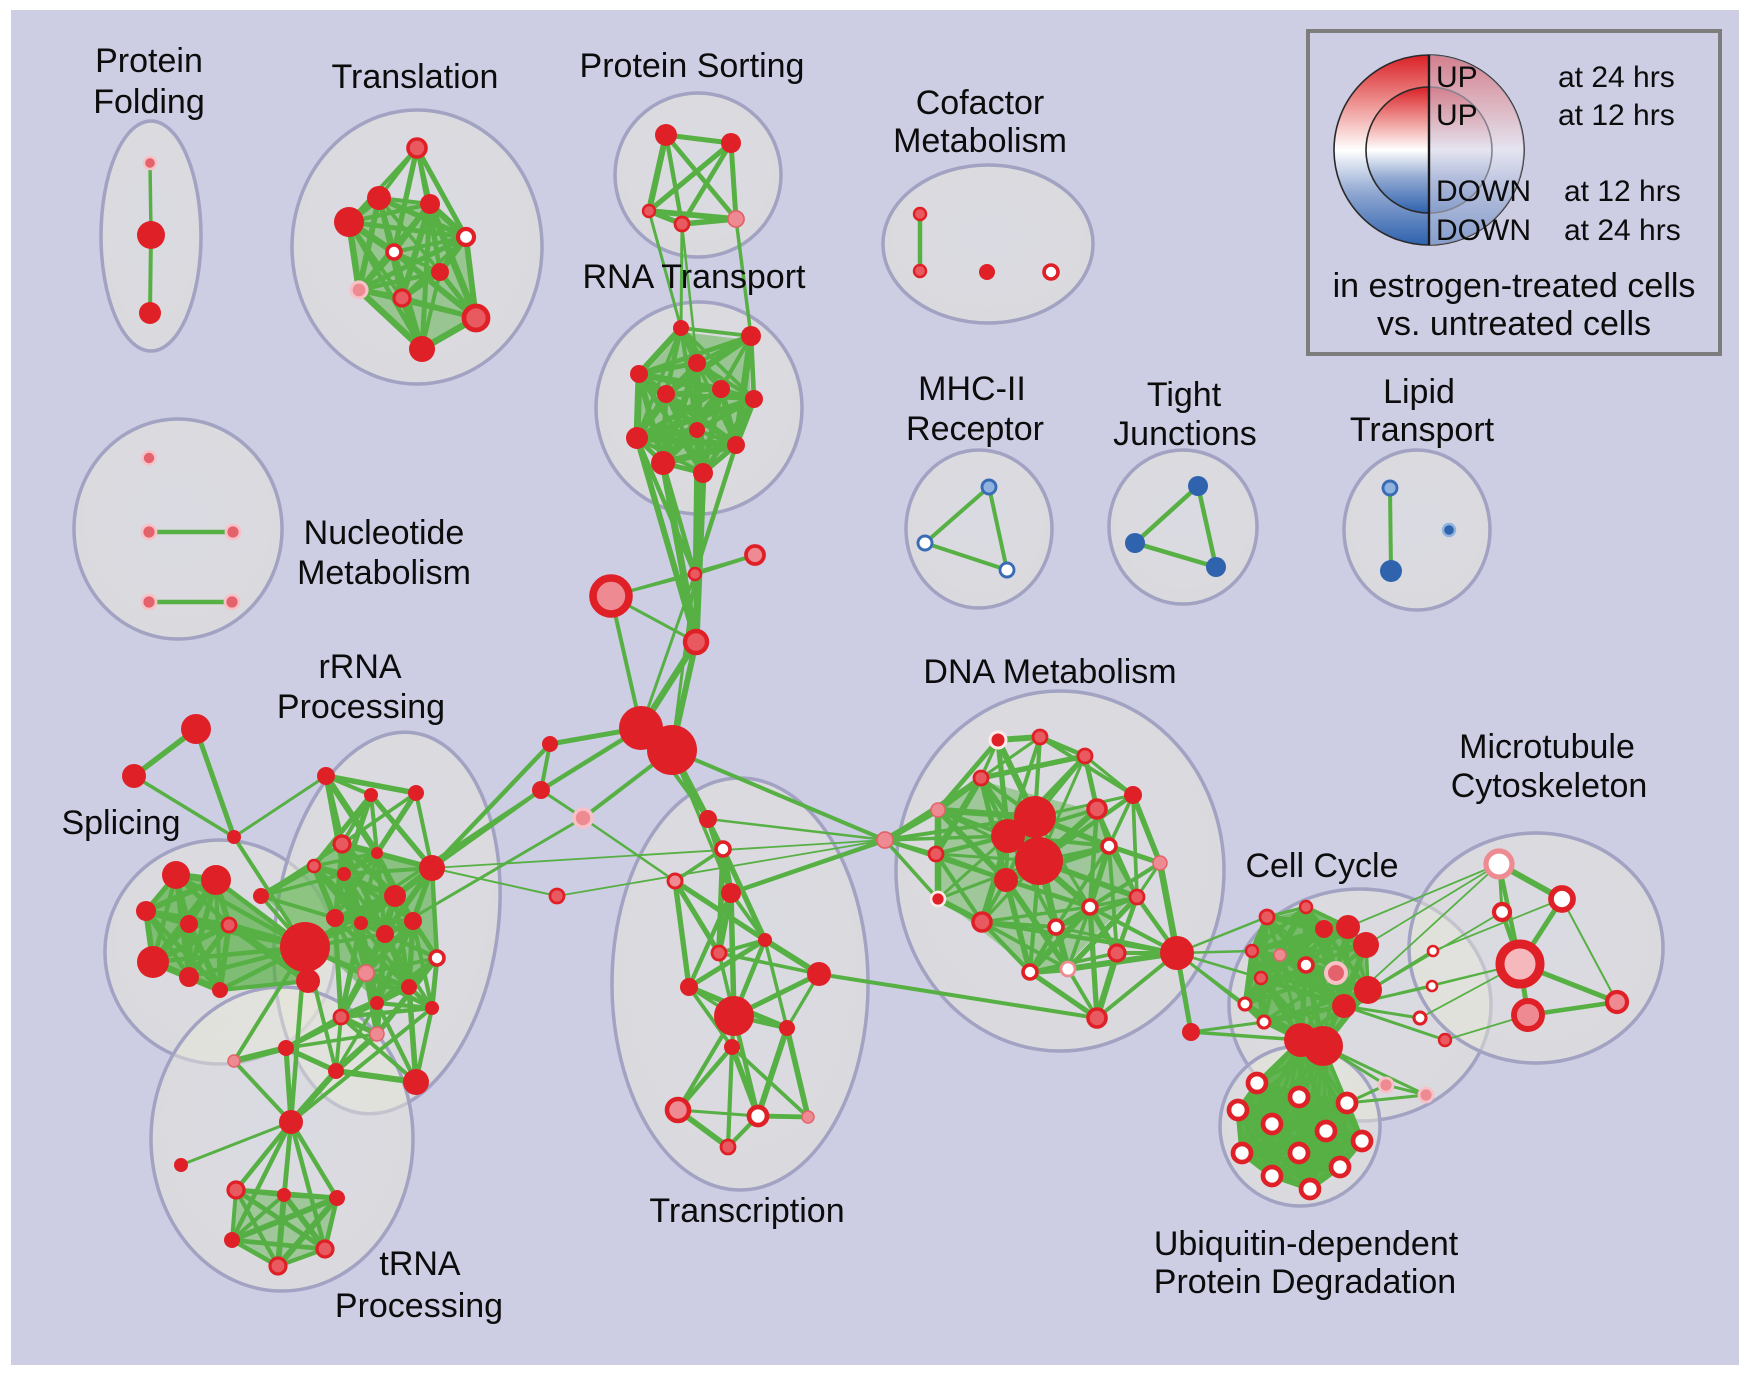 This screenshot has height=1376, width=1750. Describe the element at coordinates (746, 1211) in the screenshot. I see `svg-text: Transcription` at that location.